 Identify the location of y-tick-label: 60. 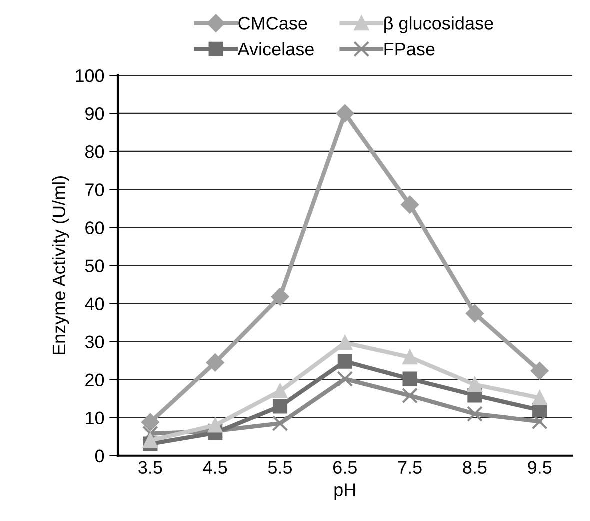
(95, 228).